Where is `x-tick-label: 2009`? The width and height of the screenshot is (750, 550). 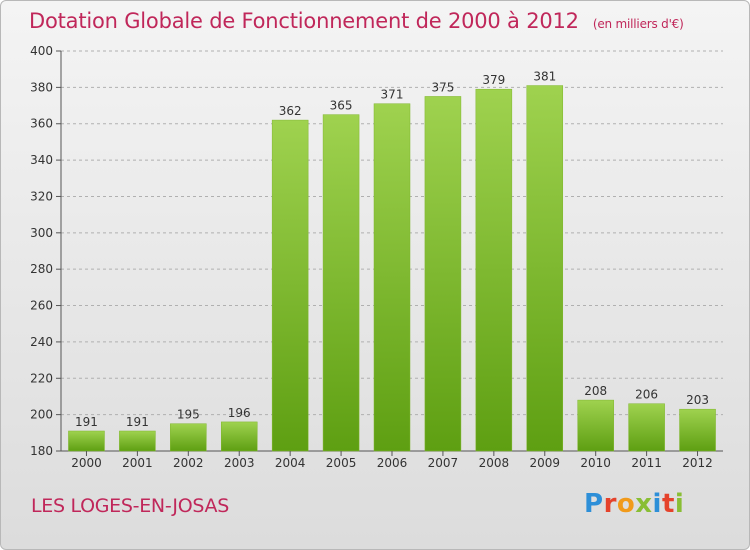 x-tick-label: 2009 is located at coordinates (544, 463).